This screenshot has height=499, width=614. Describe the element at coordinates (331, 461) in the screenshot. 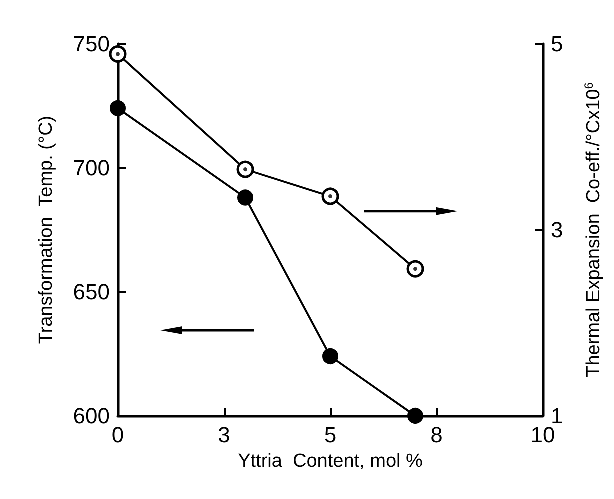

I see `x-axis-title: Yttria Content, mol %` at that location.